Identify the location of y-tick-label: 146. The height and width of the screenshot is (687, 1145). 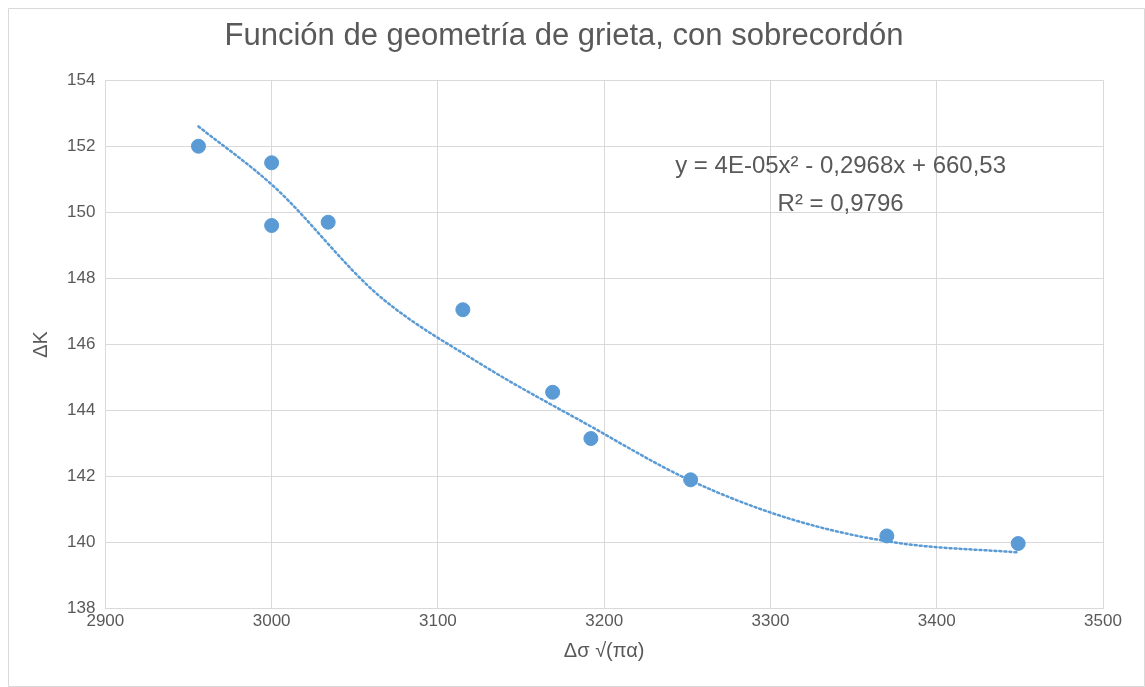
(81, 344).